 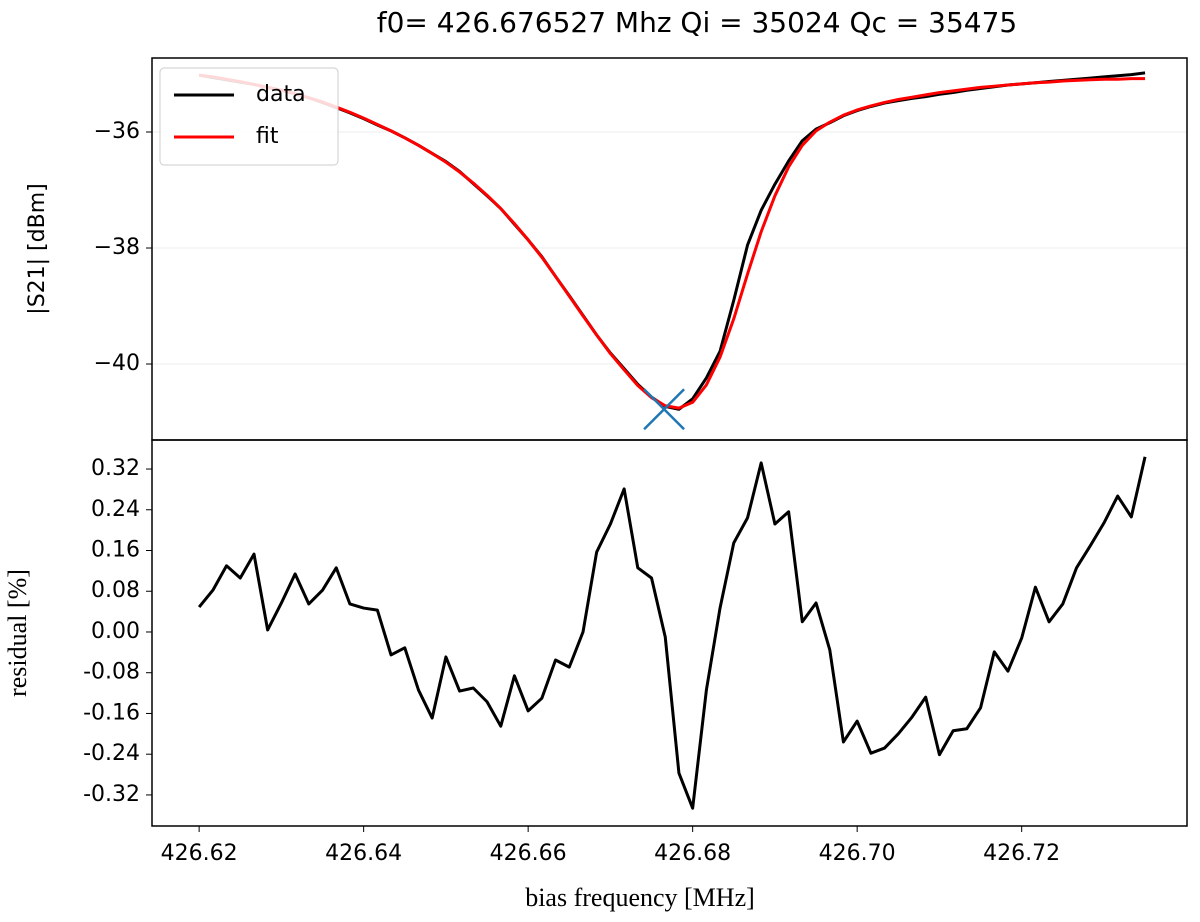 I want to click on x-axis-label: bias frequency [MHz], so click(x=640, y=897).